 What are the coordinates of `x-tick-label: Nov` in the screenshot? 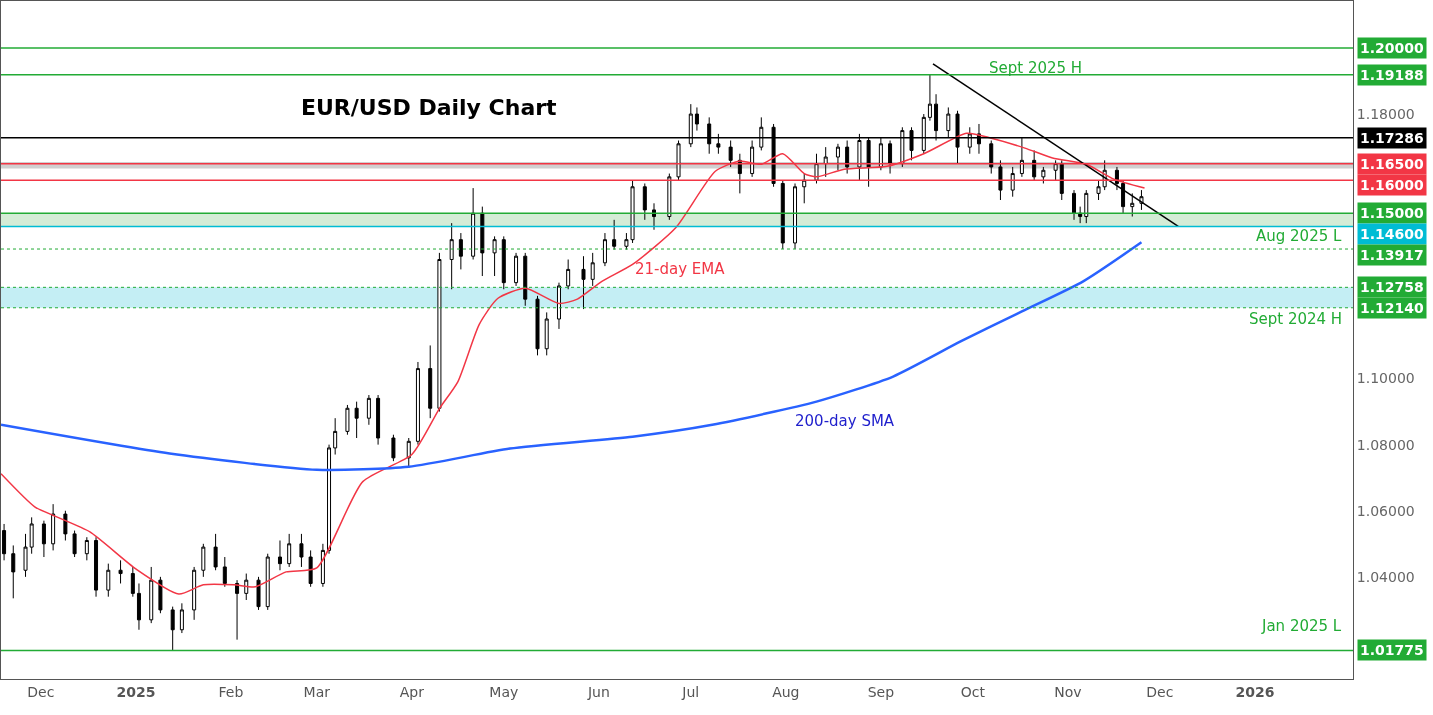 It's located at (1068, 691).